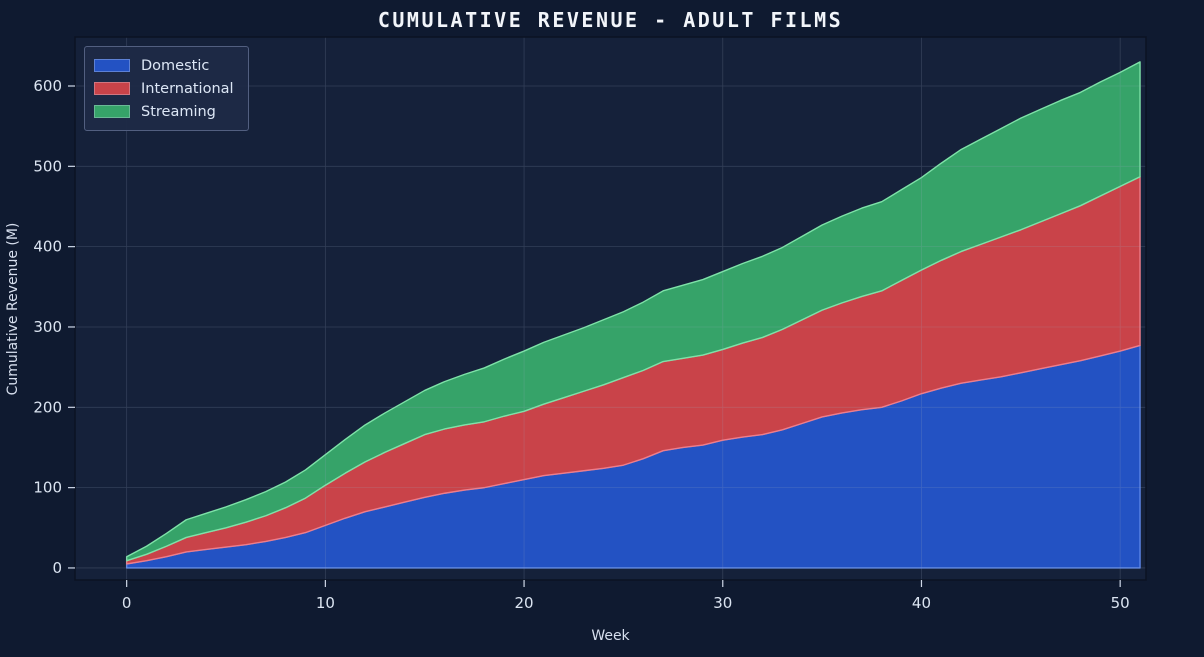  What do you see at coordinates (187, 88) in the screenshot?
I see `legend-label: International` at bounding box center [187, 88].